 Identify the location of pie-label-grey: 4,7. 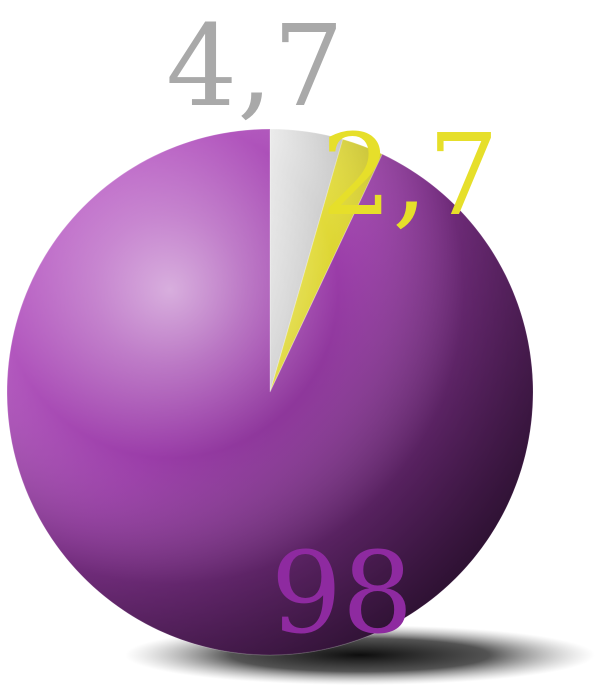
(255, 67).